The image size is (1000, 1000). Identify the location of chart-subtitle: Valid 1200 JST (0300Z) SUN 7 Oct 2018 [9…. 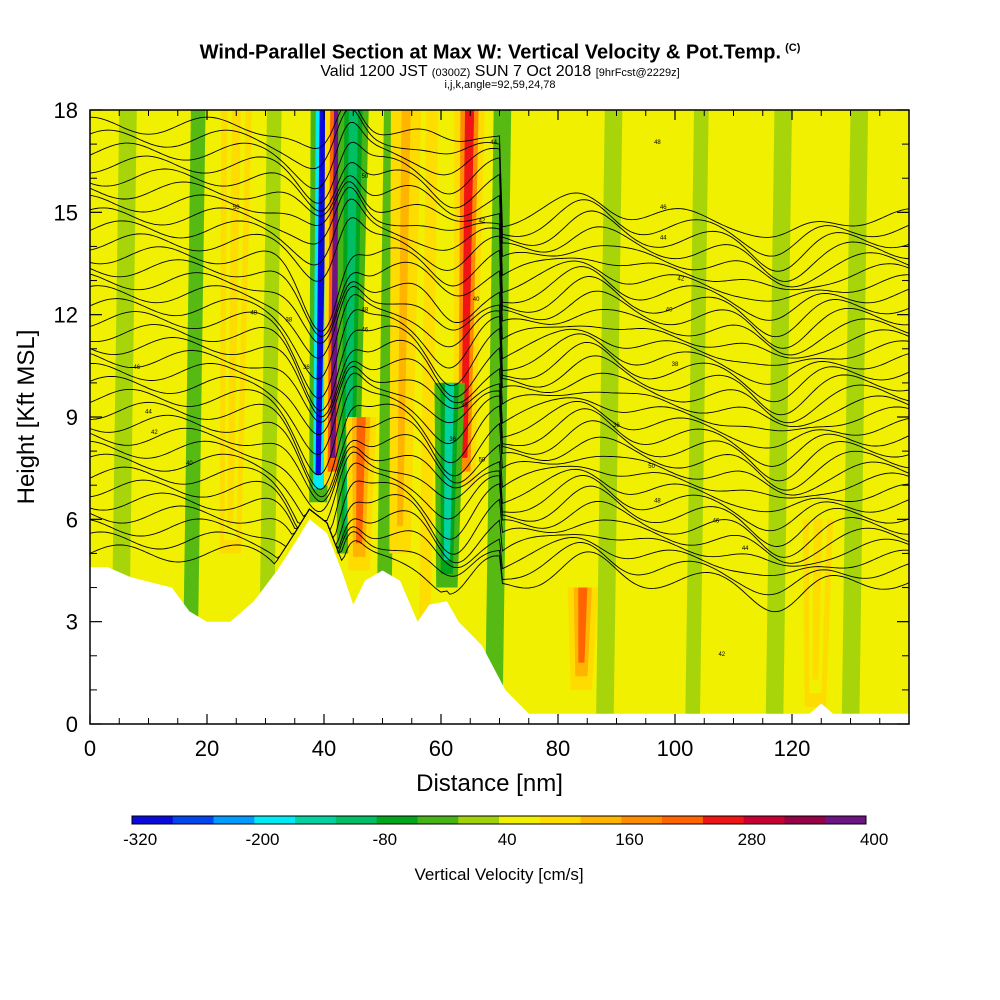
(500, 71).